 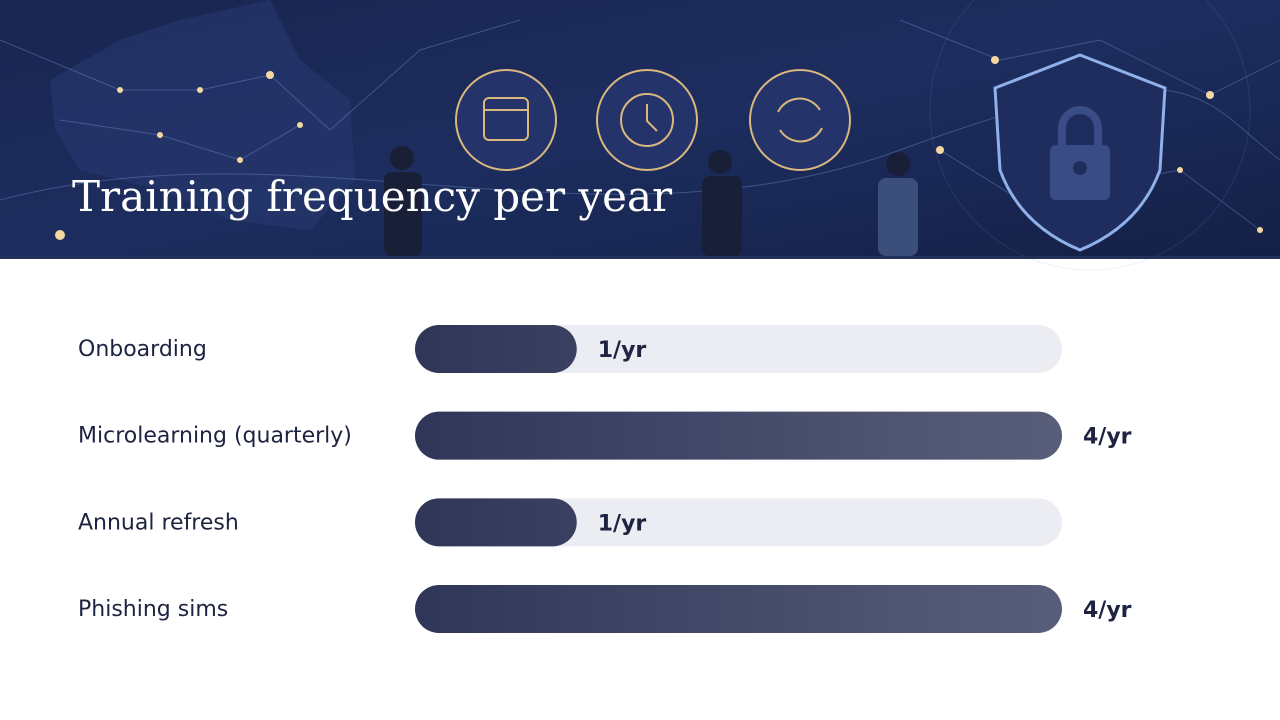 What do you see at coordinates (372, 196) in the screenshot?
I see `chart-title: Training frequency per year` at bounding box center [372, 196].